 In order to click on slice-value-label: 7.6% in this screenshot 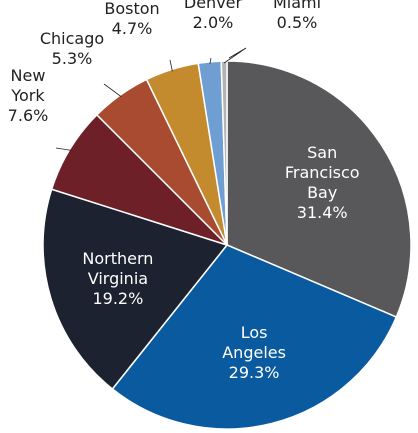, I will do `click(28, 115)`.